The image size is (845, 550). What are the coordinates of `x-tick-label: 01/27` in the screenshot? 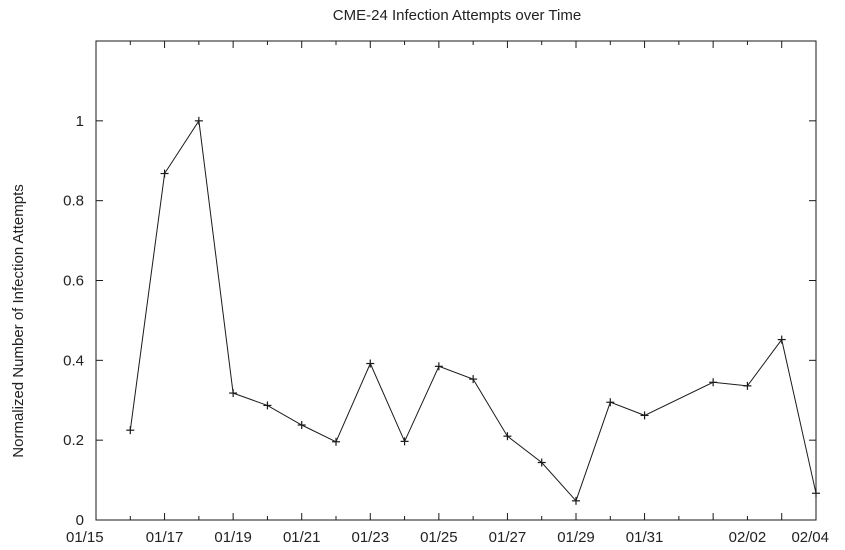 It's located at (508, 537).